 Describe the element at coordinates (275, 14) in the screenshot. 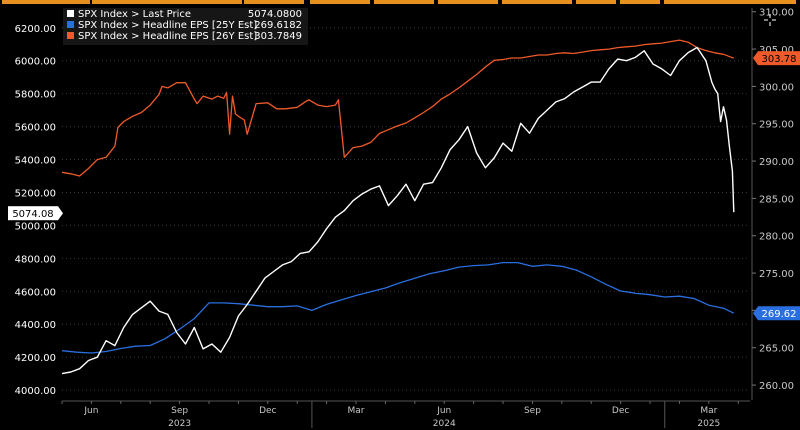

I see `legend-series-value: 5074.0800` at that location.